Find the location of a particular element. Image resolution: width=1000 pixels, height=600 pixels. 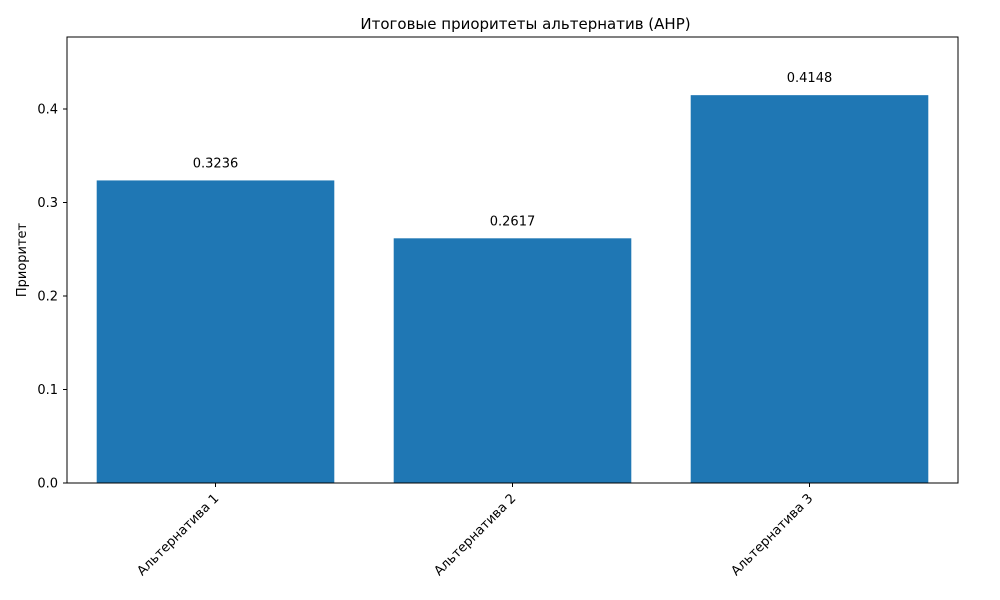

y-axis-ticks: 0.0 0.1 0.2 0.3 0.4 is located at coordinates (52, 297).